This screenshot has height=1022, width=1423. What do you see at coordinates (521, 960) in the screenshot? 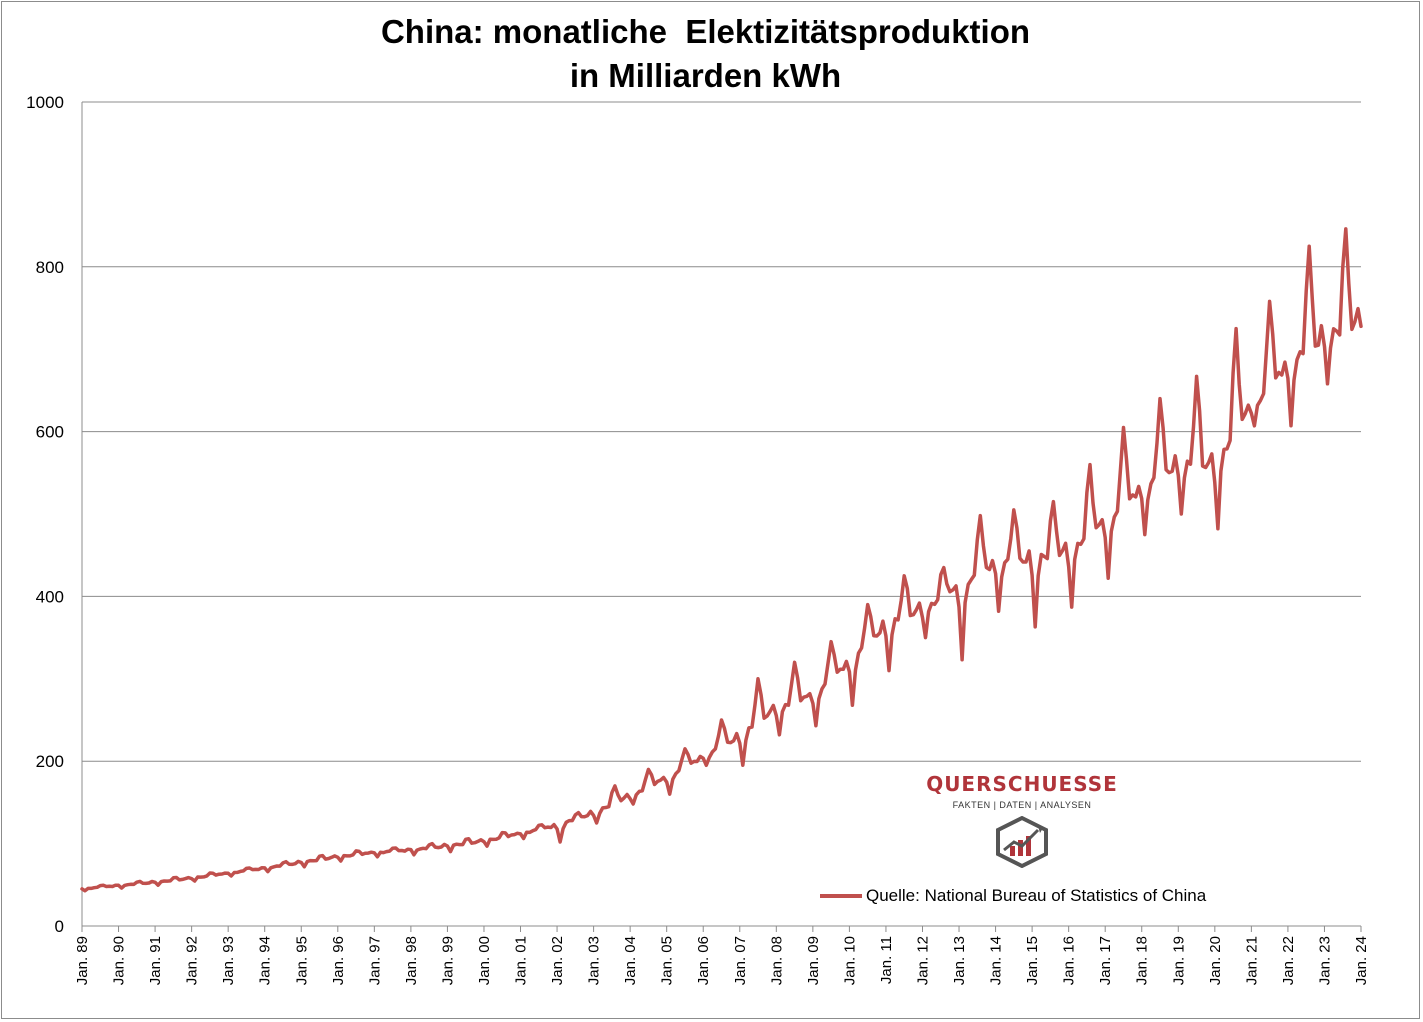
I see `x-tick-label: Jan. 01` at bounding box center [521, 960].